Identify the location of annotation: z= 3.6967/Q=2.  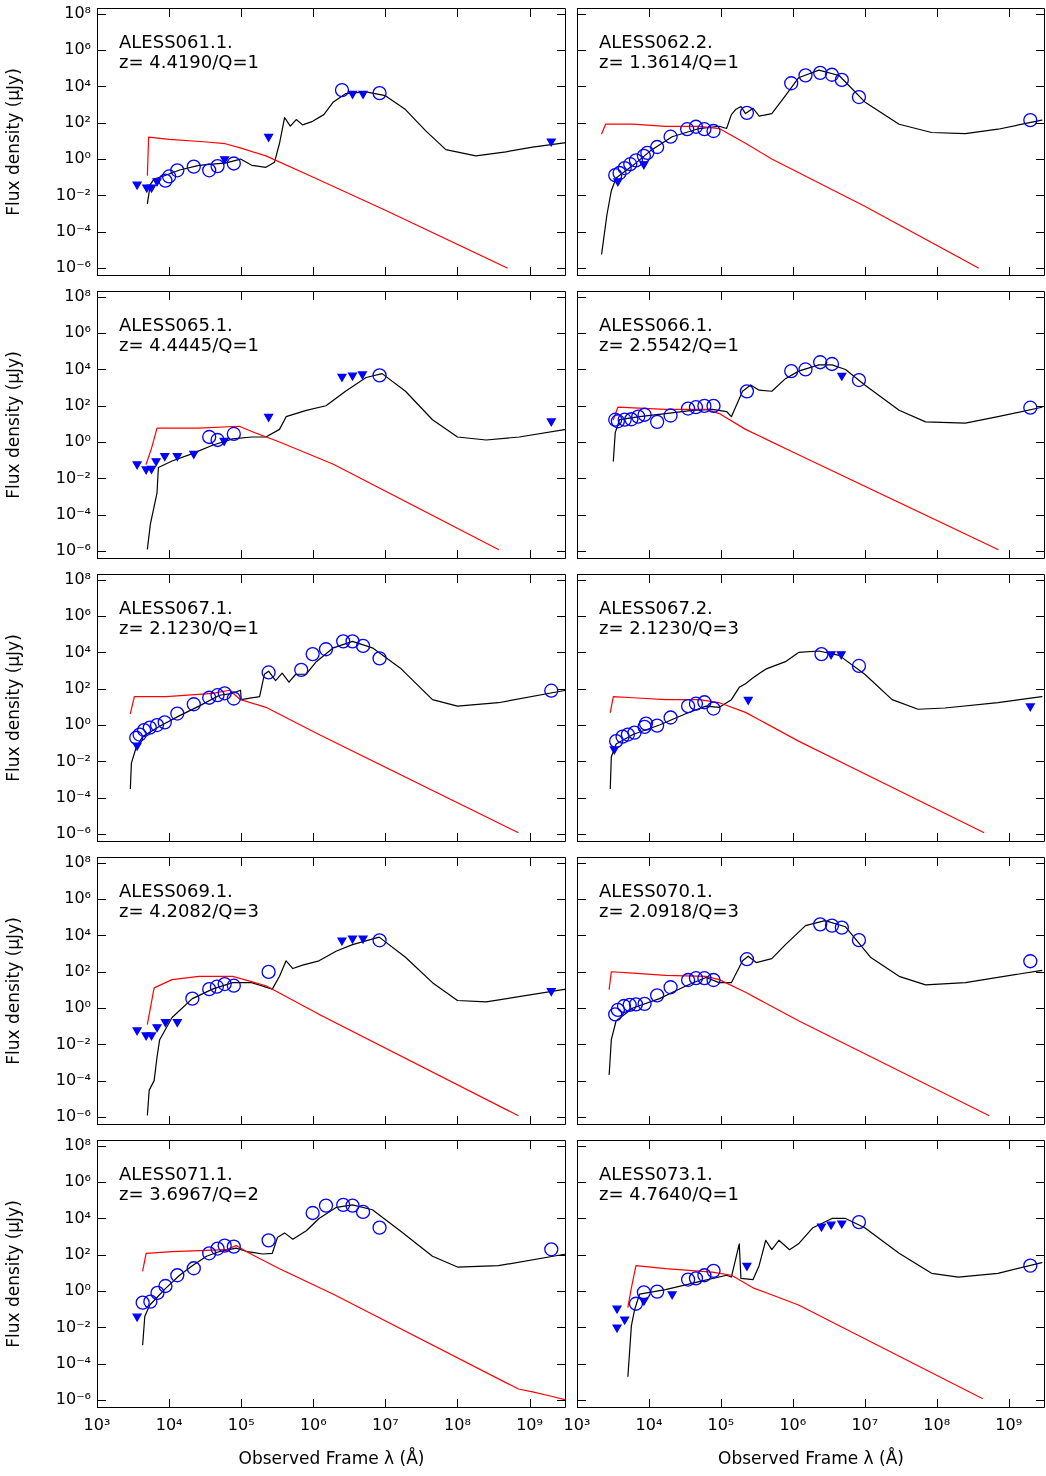
(189, 1193).